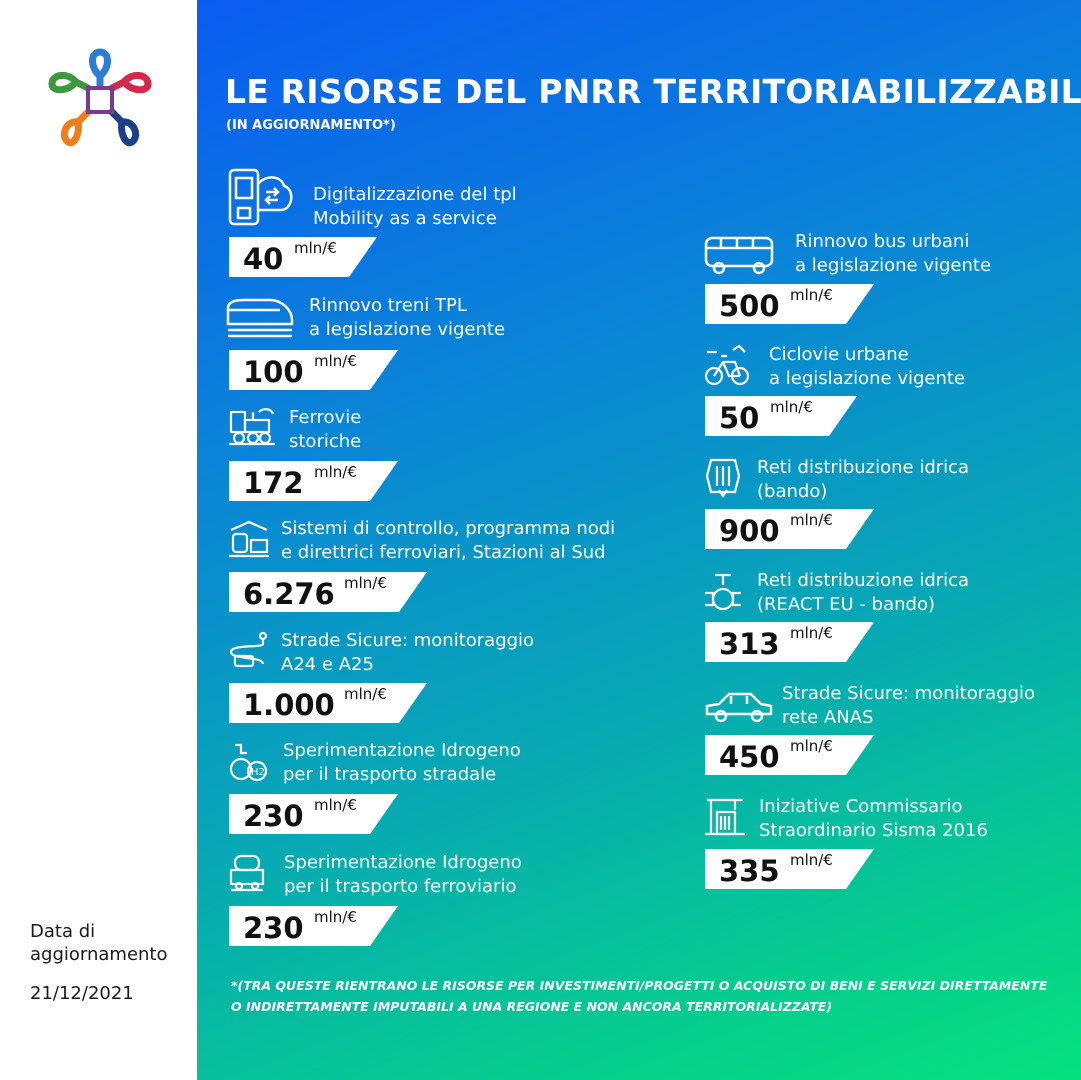 The image size is (1081, 1080). I want to click on car-icon, so click(739, 706).